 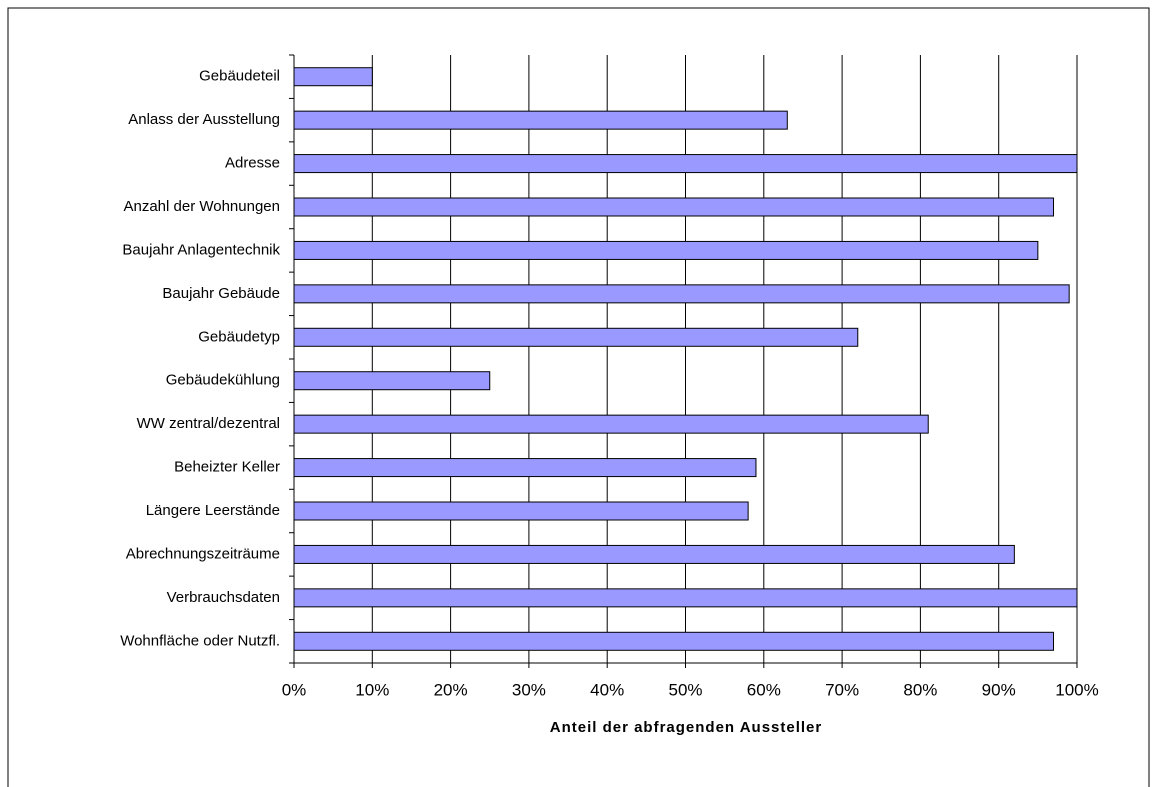 I want to click on x-tick-label: 0%, so click(x=294, y=689).